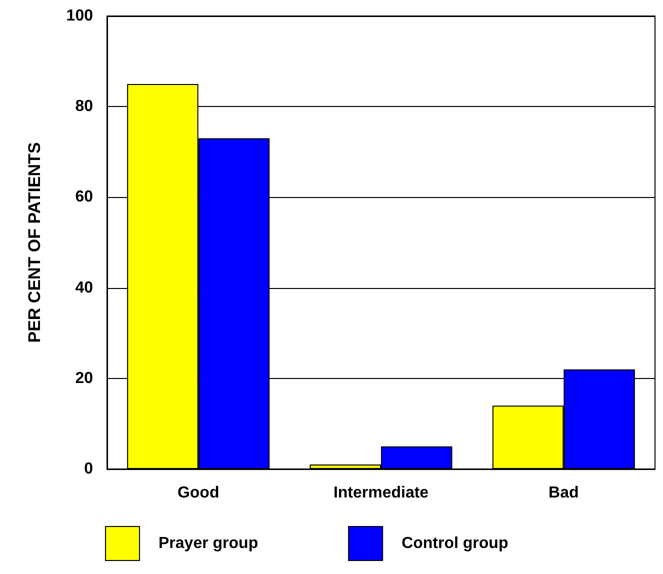  I want to click on x-tick-label: Good, so click(198, 493).